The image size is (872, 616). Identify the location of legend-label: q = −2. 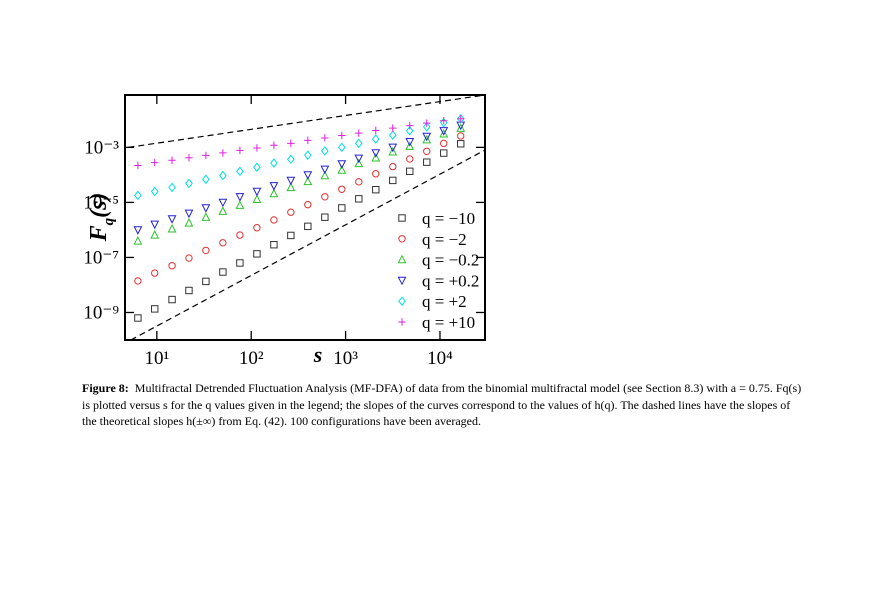
(444, 239).